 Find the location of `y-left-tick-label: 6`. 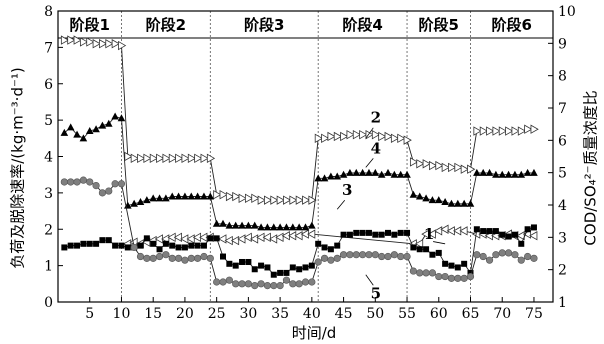

y-left-tick-label: 6 is located at coordinates (48, 85).